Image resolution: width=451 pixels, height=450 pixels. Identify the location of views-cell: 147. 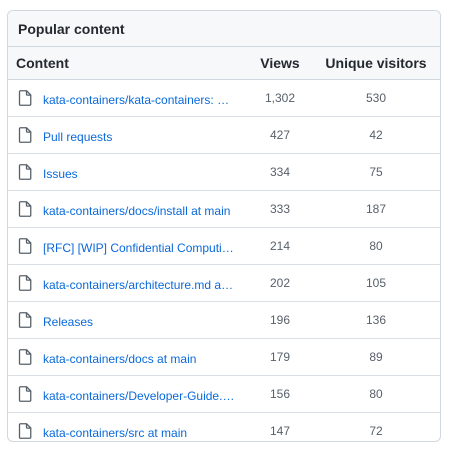
(280, 431).